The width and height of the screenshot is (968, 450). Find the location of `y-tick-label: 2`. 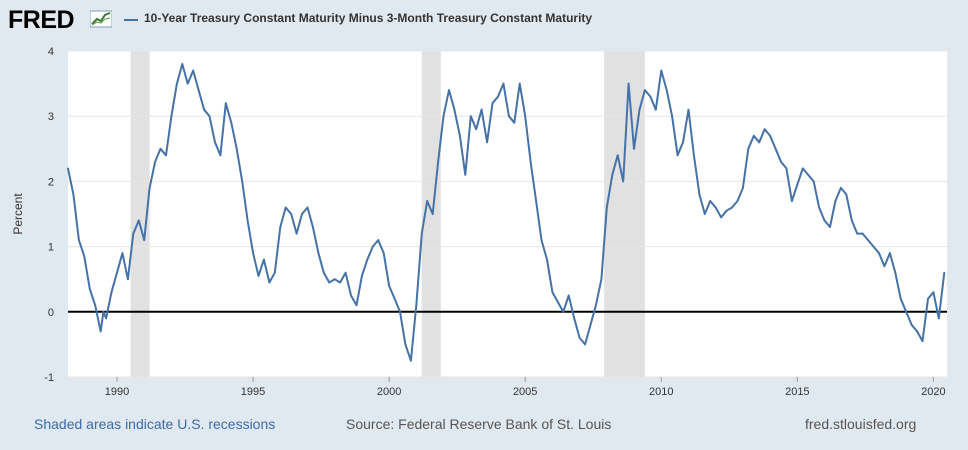

y-tick-label: 2 is located at coordinates (51, 182).